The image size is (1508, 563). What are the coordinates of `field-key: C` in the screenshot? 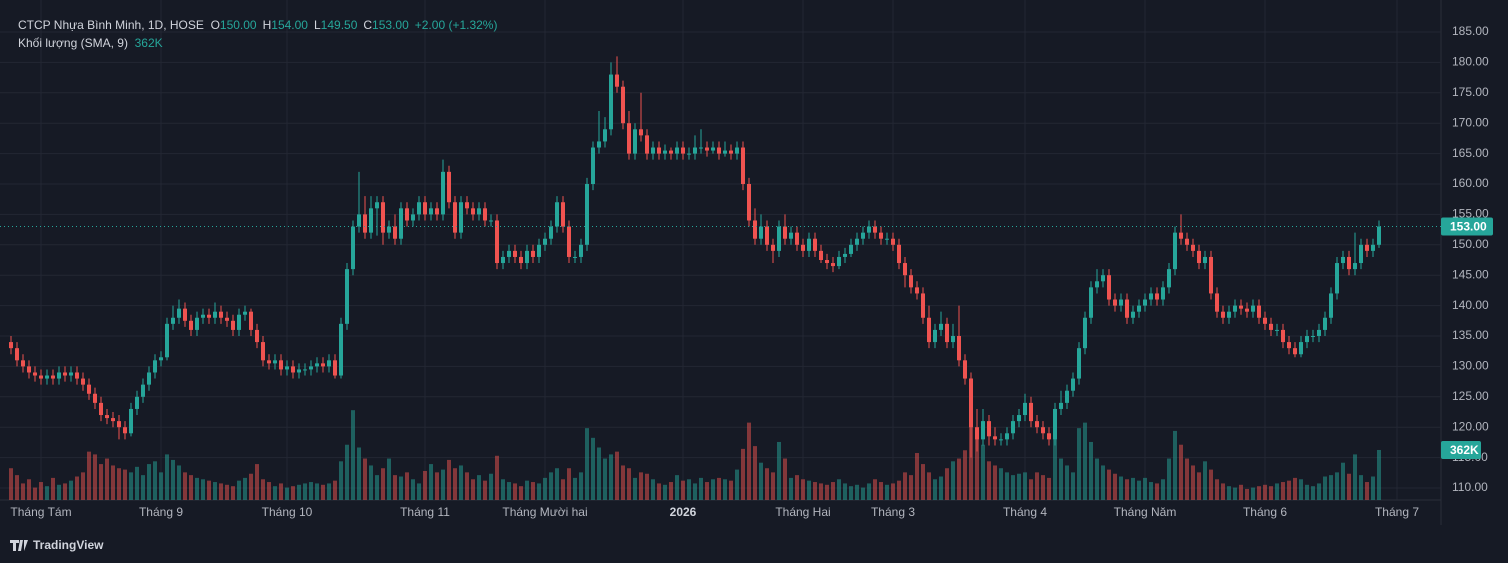 It's located at (368, 25).